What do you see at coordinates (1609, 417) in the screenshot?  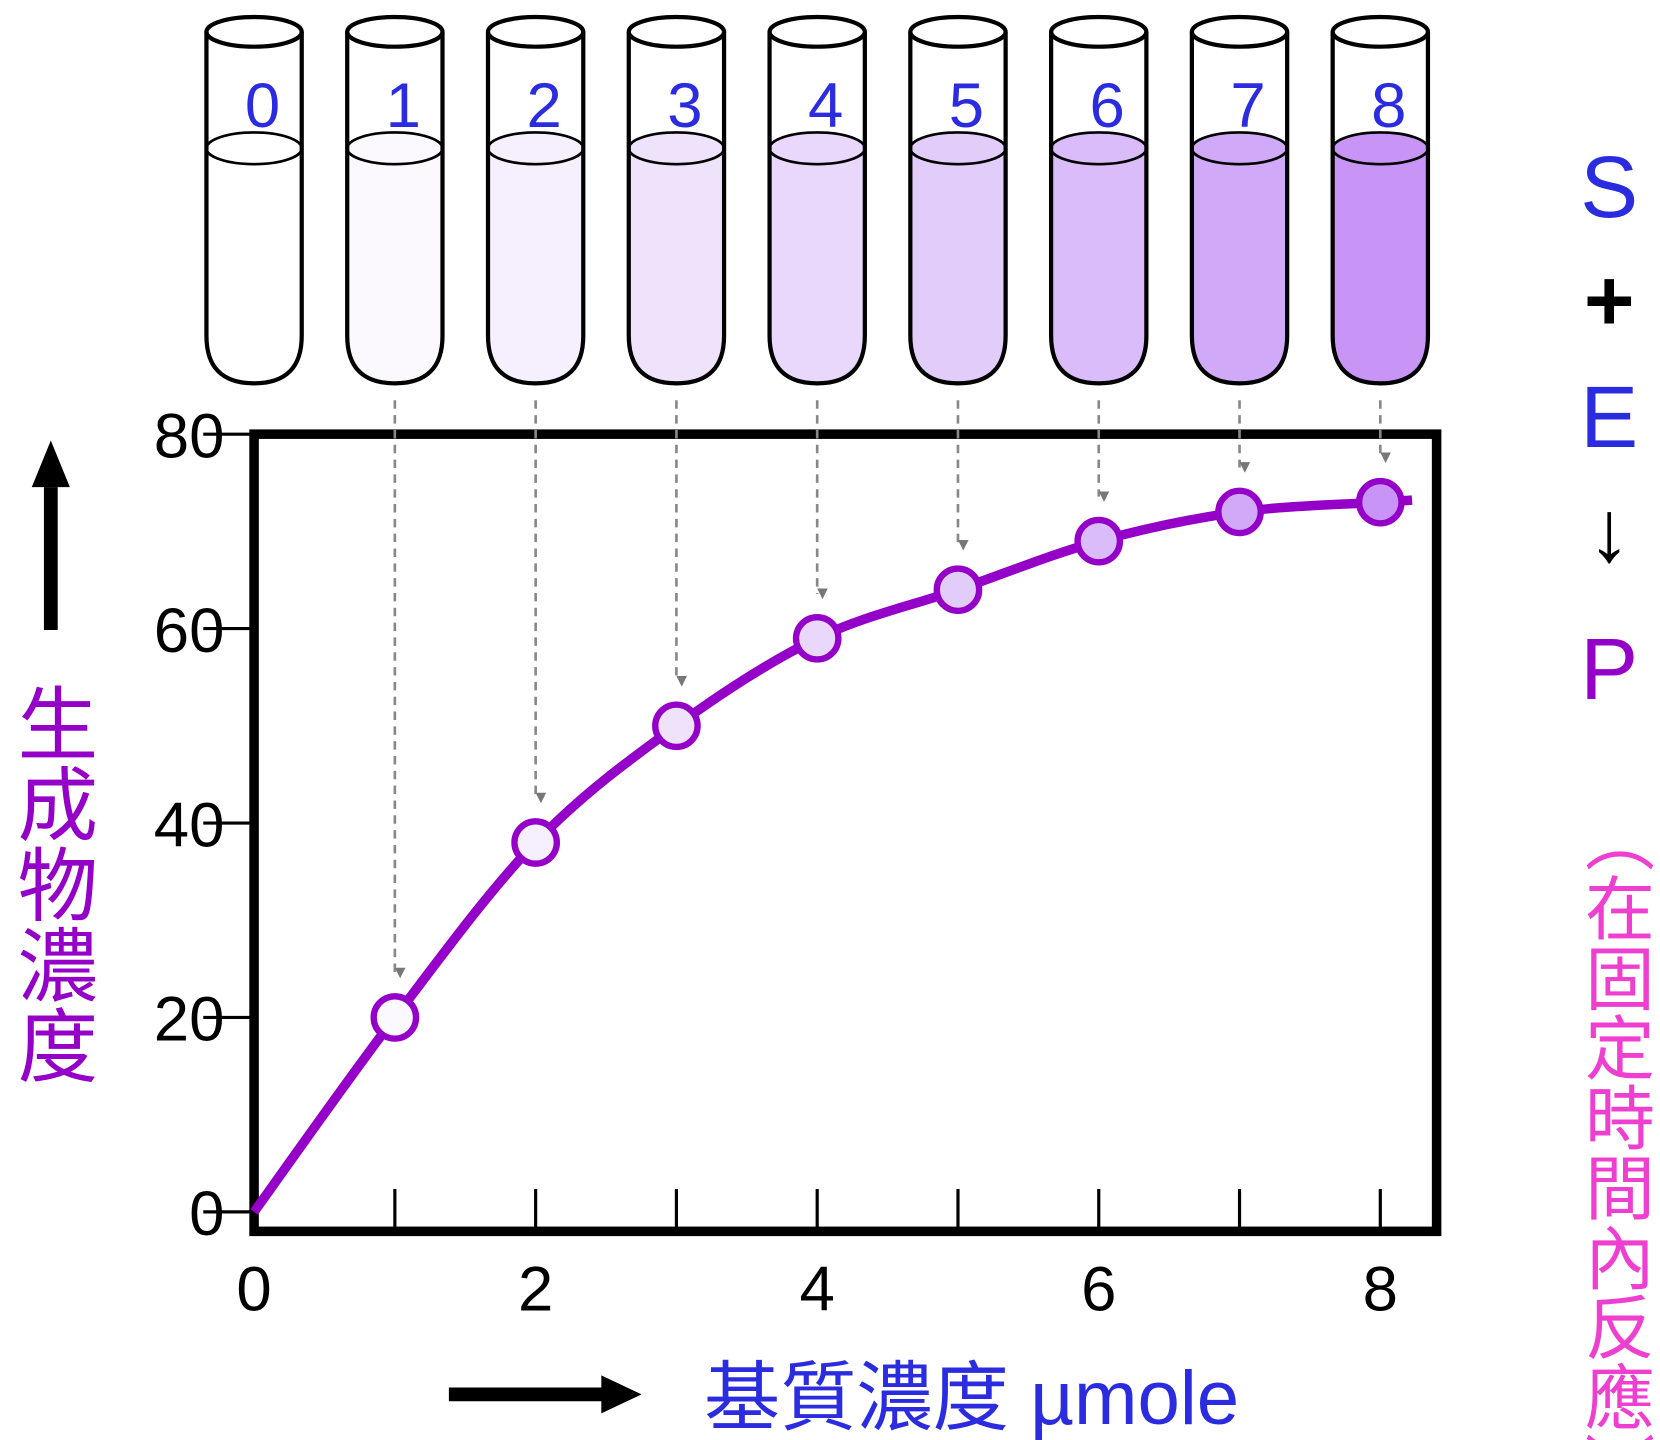 I see `reaction-symbol: E` at bounding box center [1609, 417].